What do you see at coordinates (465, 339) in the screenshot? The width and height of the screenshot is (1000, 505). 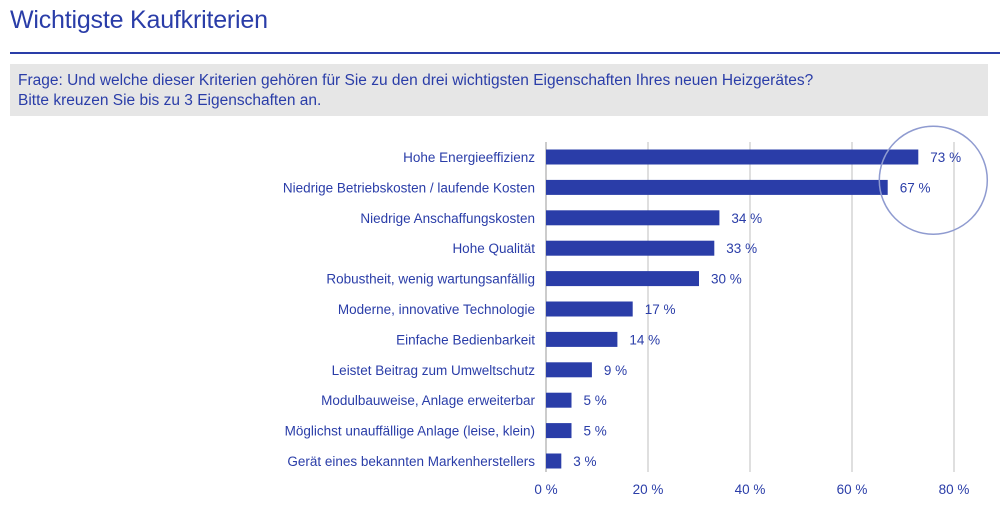 I see `category-label: Einfache Bedienbarkeit` at bounding box center [465, 339].